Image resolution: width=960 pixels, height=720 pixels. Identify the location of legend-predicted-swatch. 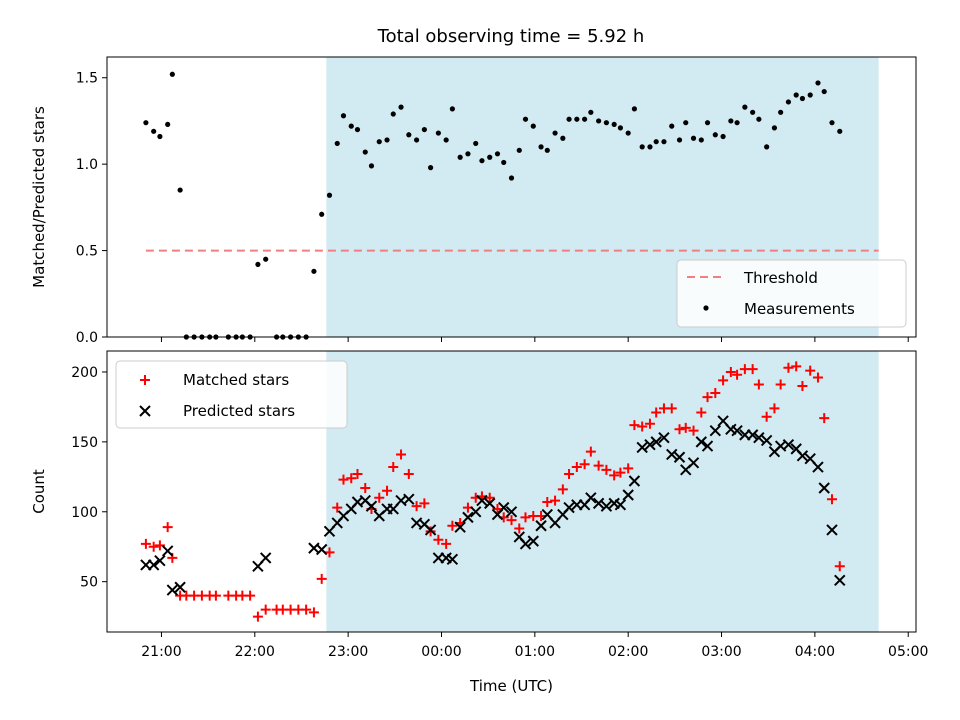
(145, 411).